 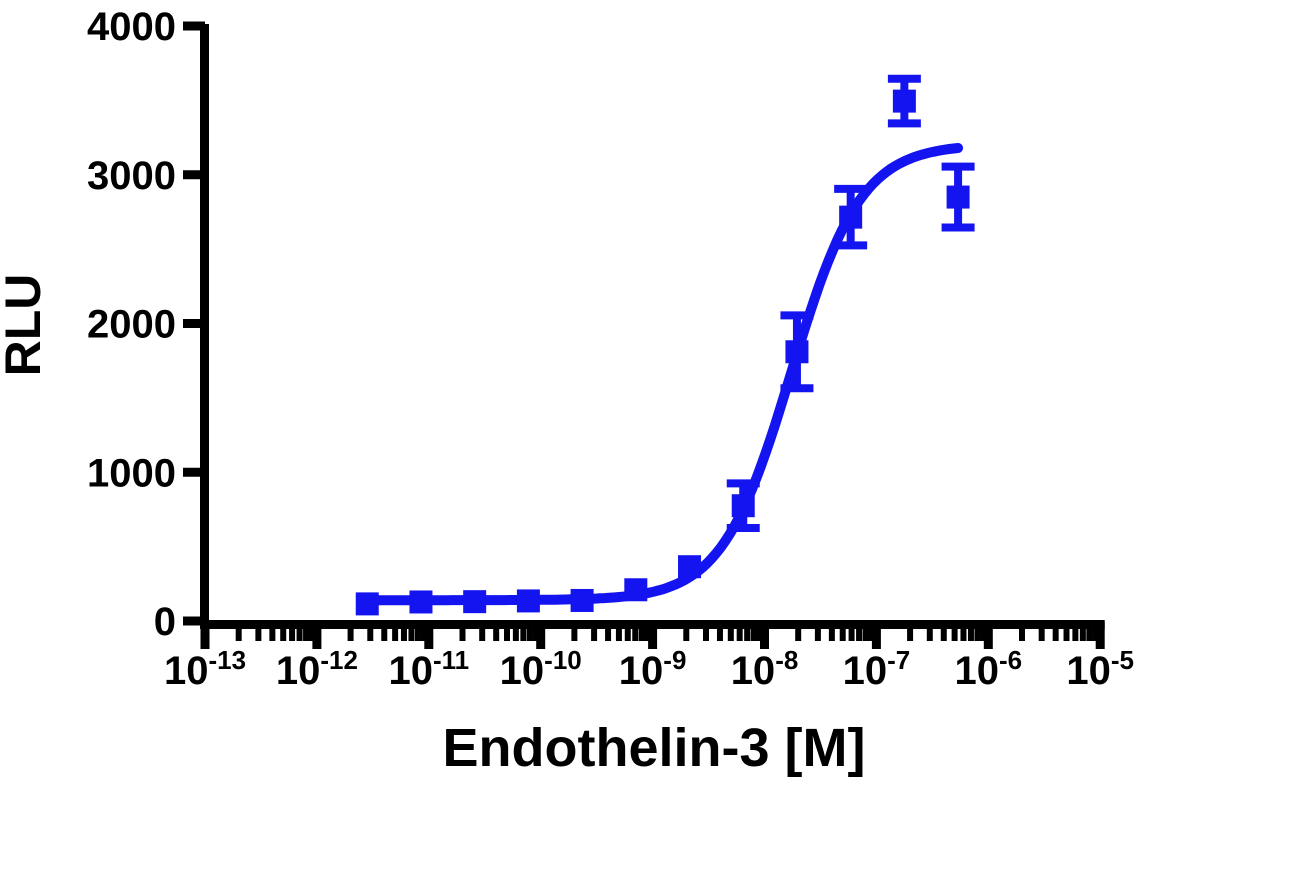 I want to click on y-axis-title: RLU, so click(x=25, y=325).